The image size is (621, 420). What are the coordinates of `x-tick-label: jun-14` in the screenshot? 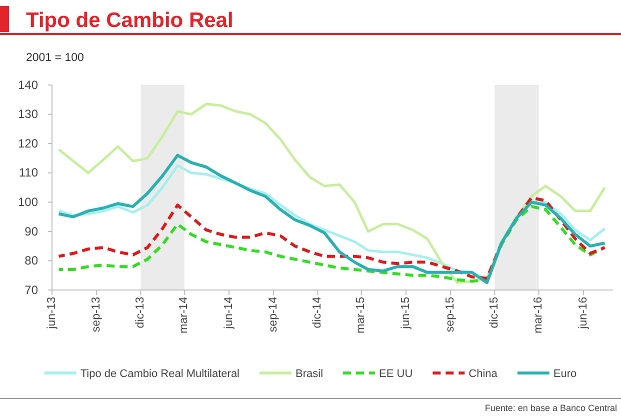 It's located at (228, 313).